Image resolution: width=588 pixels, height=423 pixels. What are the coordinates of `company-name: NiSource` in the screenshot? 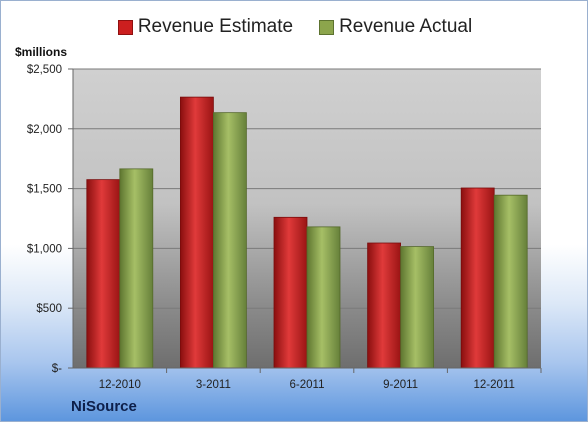 It's located at (104, 406).